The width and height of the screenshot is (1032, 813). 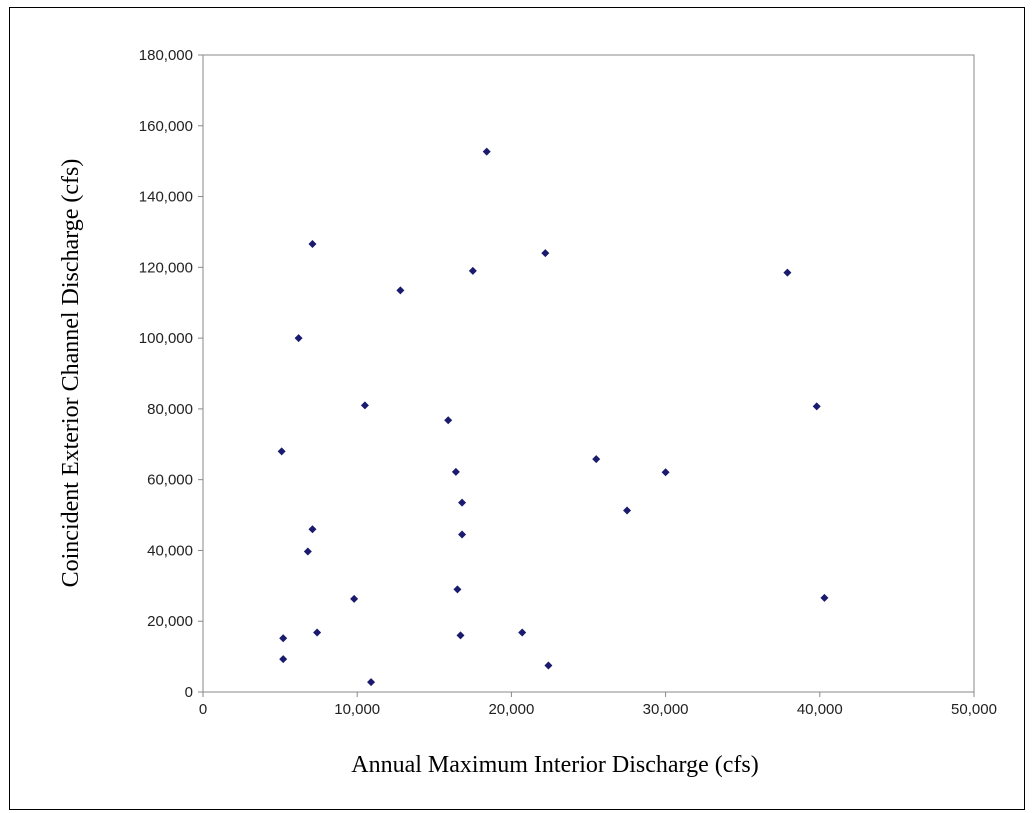 What do you see at coordinates (166, 126) in the screenshot?
I see `y-tick-label: 160,000` at bounding box center [166, 126].